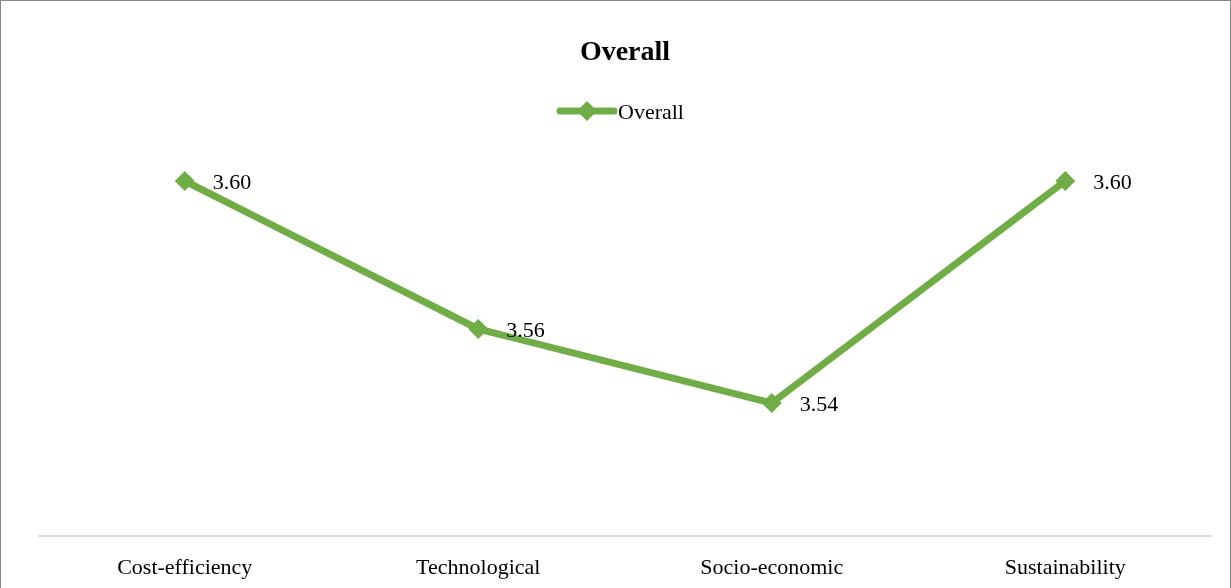  What do you see at coordinates (772, 566) in the screenshot?
I see `x-tick-label: Socio-economic` at bounding box center [772, 566].